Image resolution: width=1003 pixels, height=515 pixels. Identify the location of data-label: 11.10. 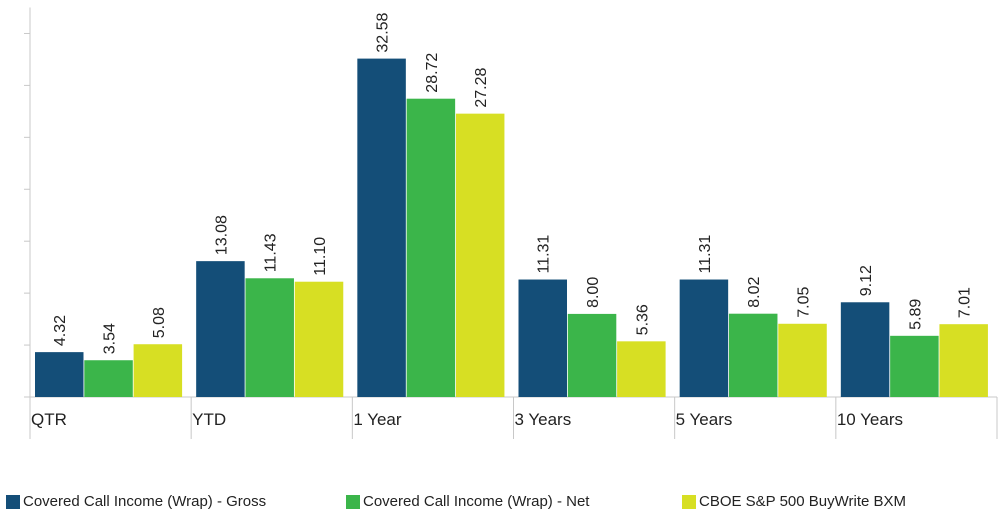
(320, 256).